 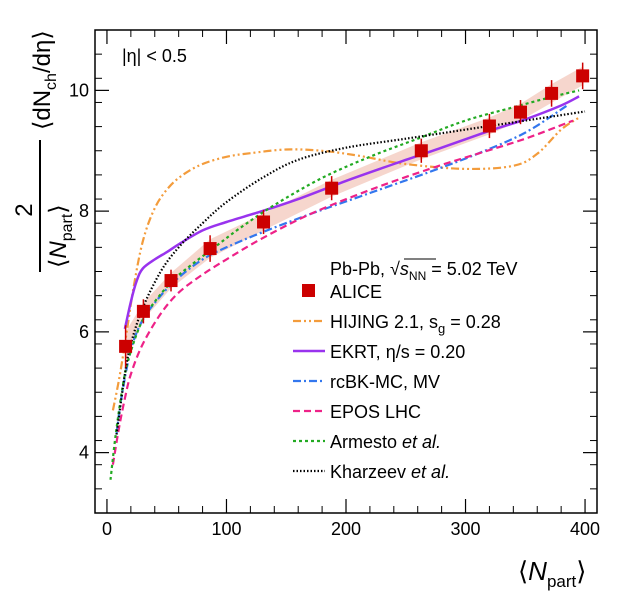 What do you see at coordinates (154, 56) in the screenshot?
I see `eta-cut-annotation: |η| < 0.5` at bounding box center [154, 56].